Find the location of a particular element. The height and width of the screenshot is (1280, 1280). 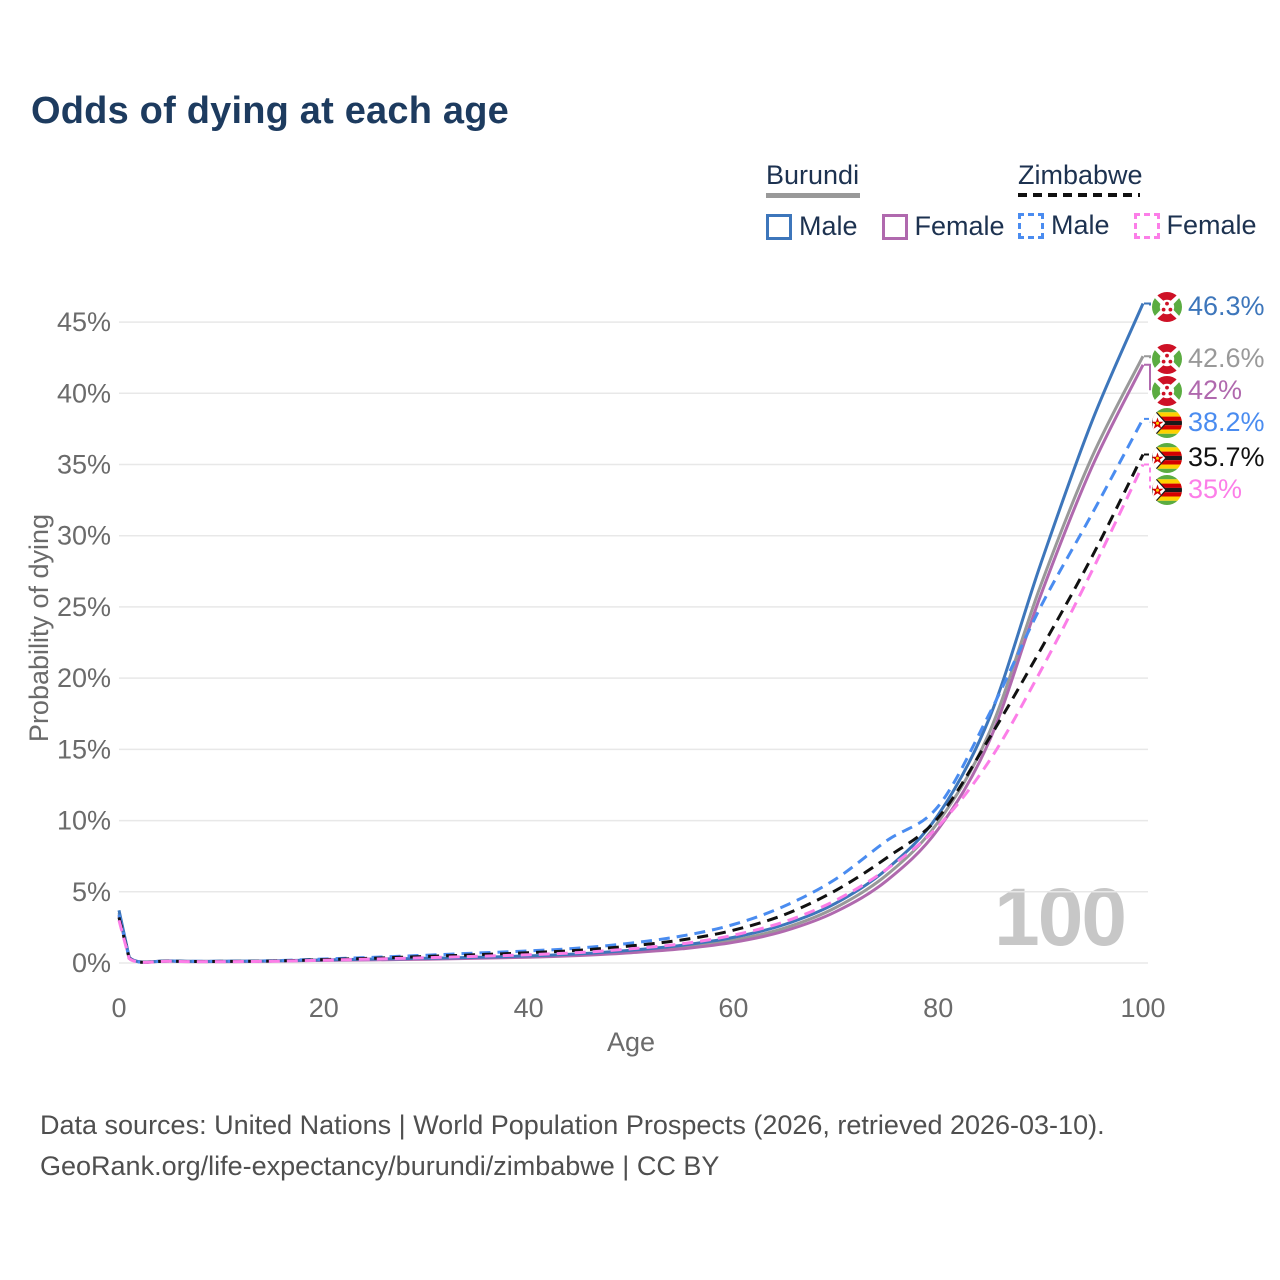

legend-country-zimbabwe: Zimbabwe is located at coordinates (1080, 180).